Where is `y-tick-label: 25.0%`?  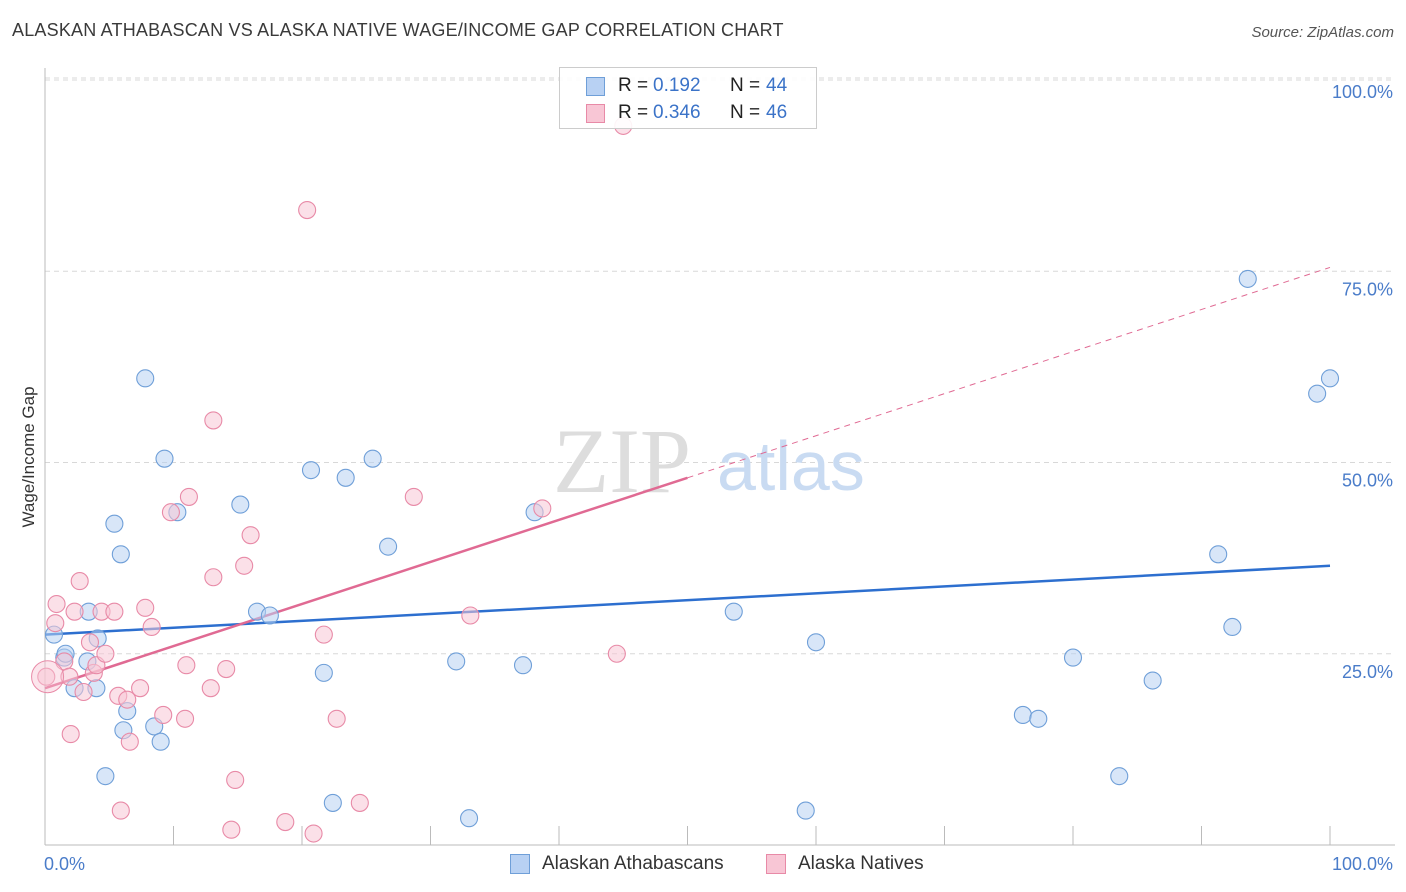
y-tick-label: 25.0% is located at coordinates (1367, 672).